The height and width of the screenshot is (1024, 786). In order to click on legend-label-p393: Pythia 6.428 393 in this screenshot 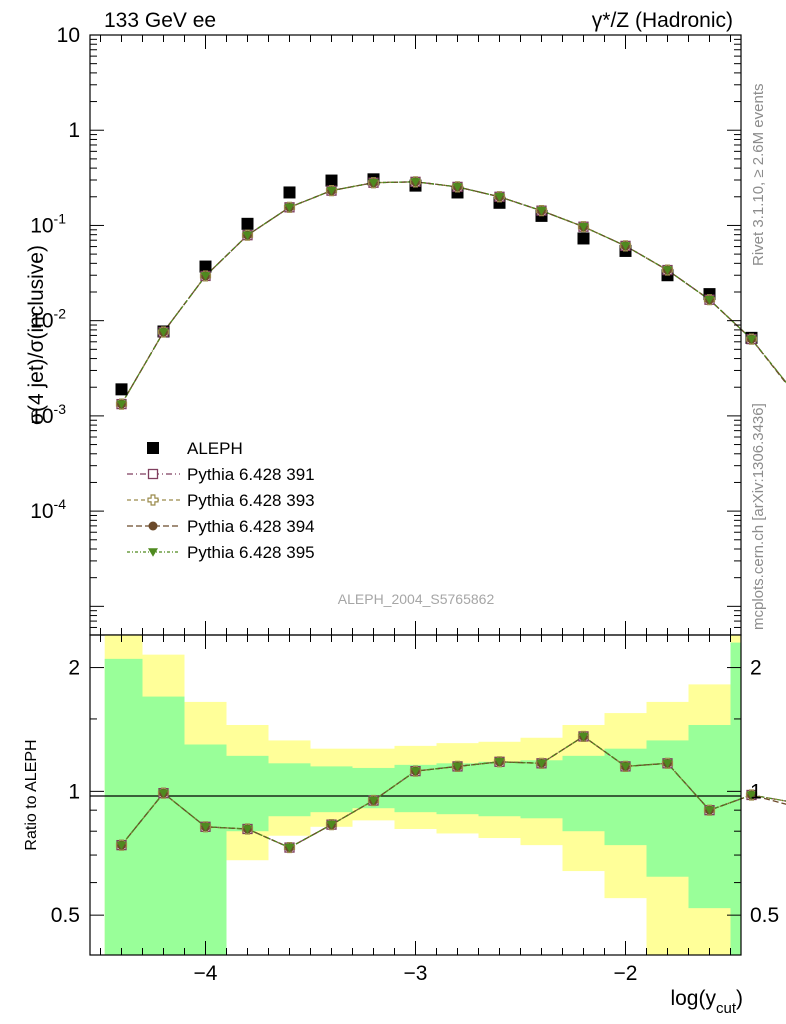, I will do `click(251, 500)`.